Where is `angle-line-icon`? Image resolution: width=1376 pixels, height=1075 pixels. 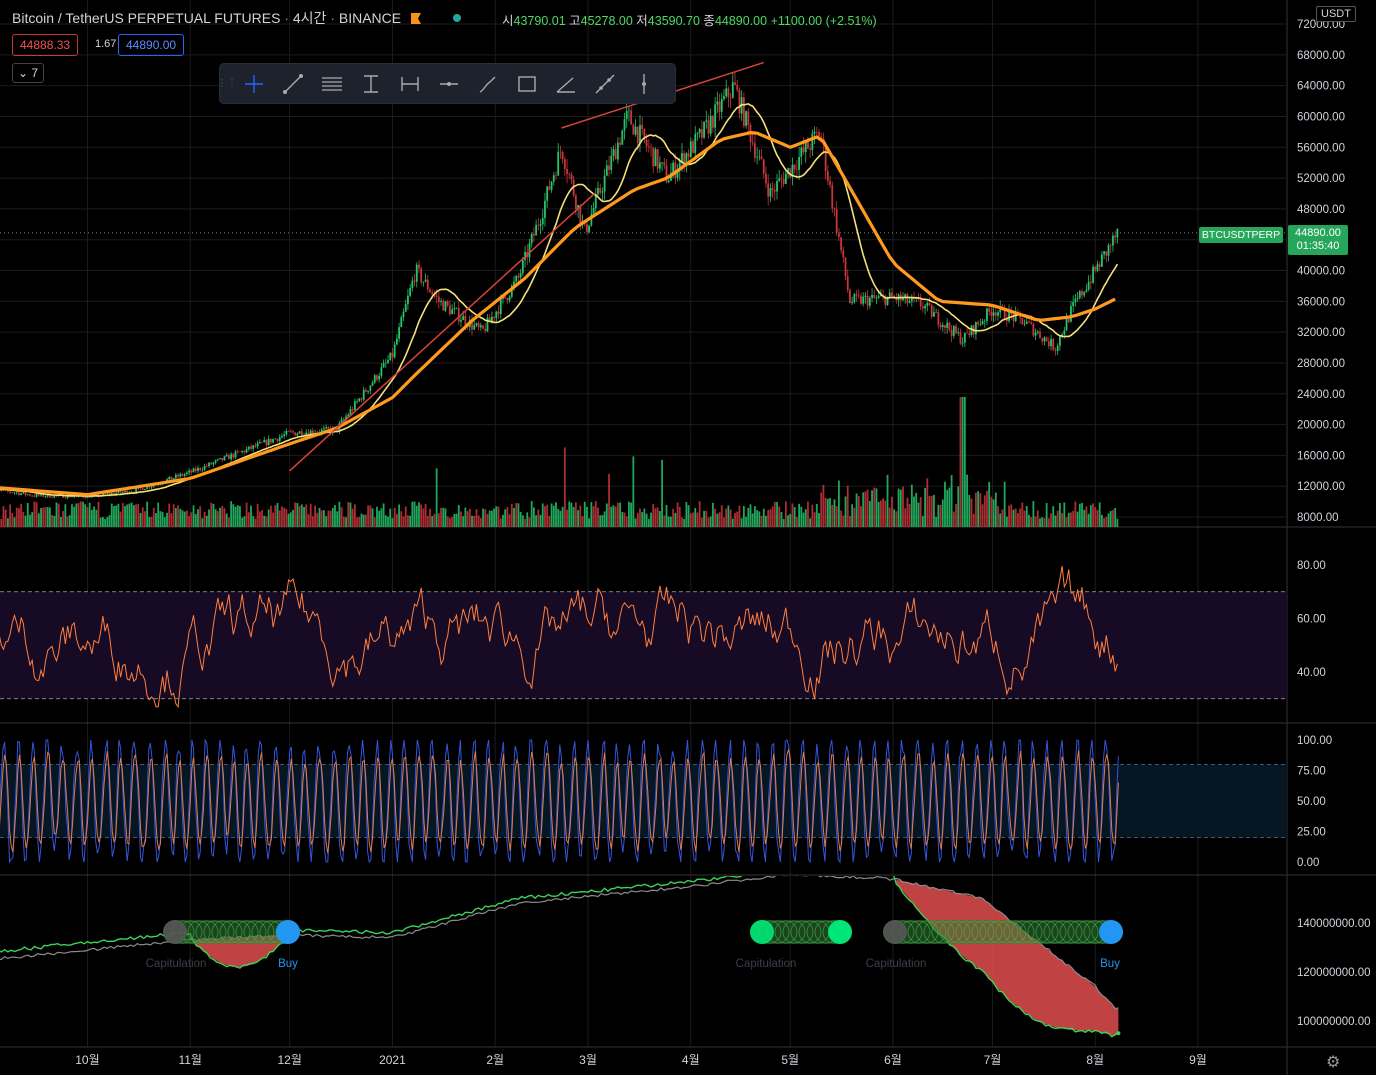
angle-line-icon is located at coordinates (565, 83).